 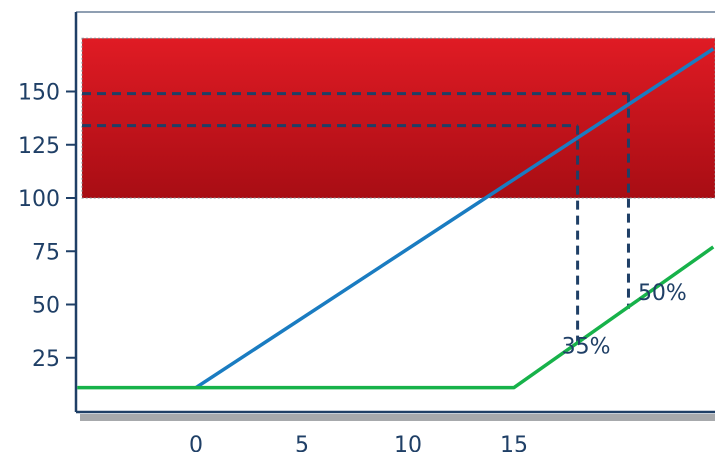 I want to click on x-tick-label: 10, so click(x=408, y=442).